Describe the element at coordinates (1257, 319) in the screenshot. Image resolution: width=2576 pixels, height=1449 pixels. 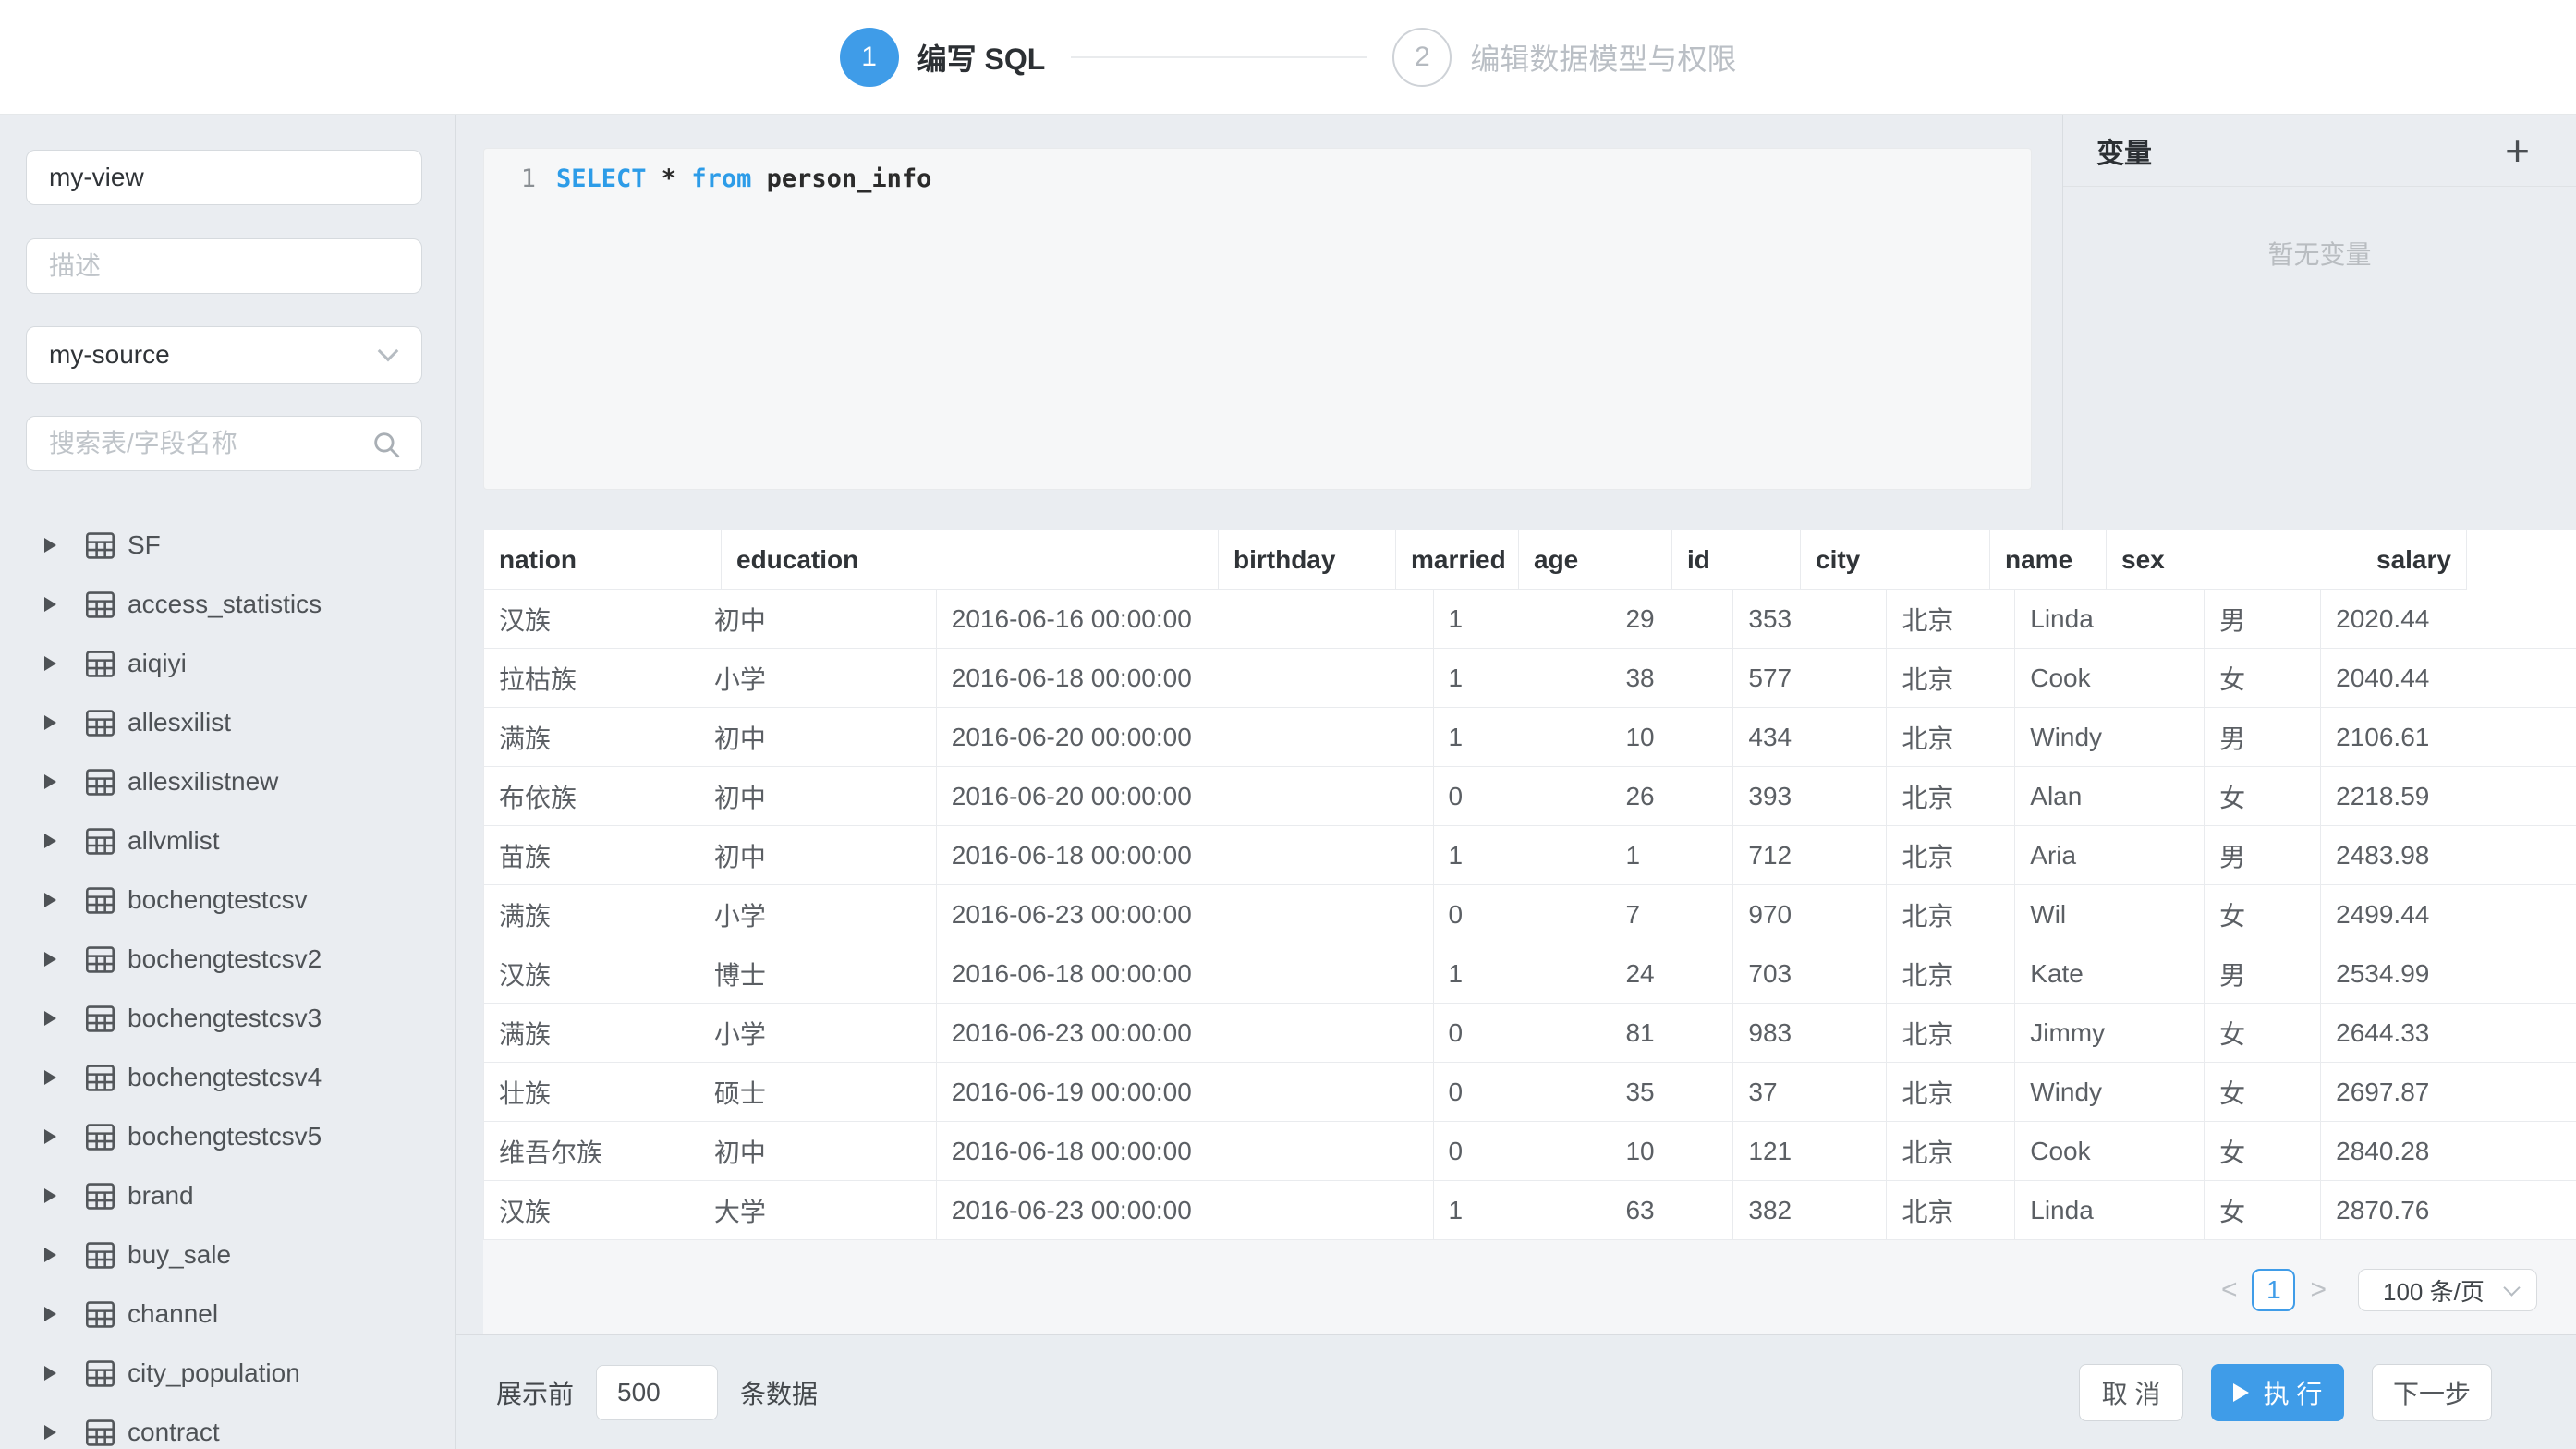
I see `sql-editor: 1 SELECT * from person_info` at that location.